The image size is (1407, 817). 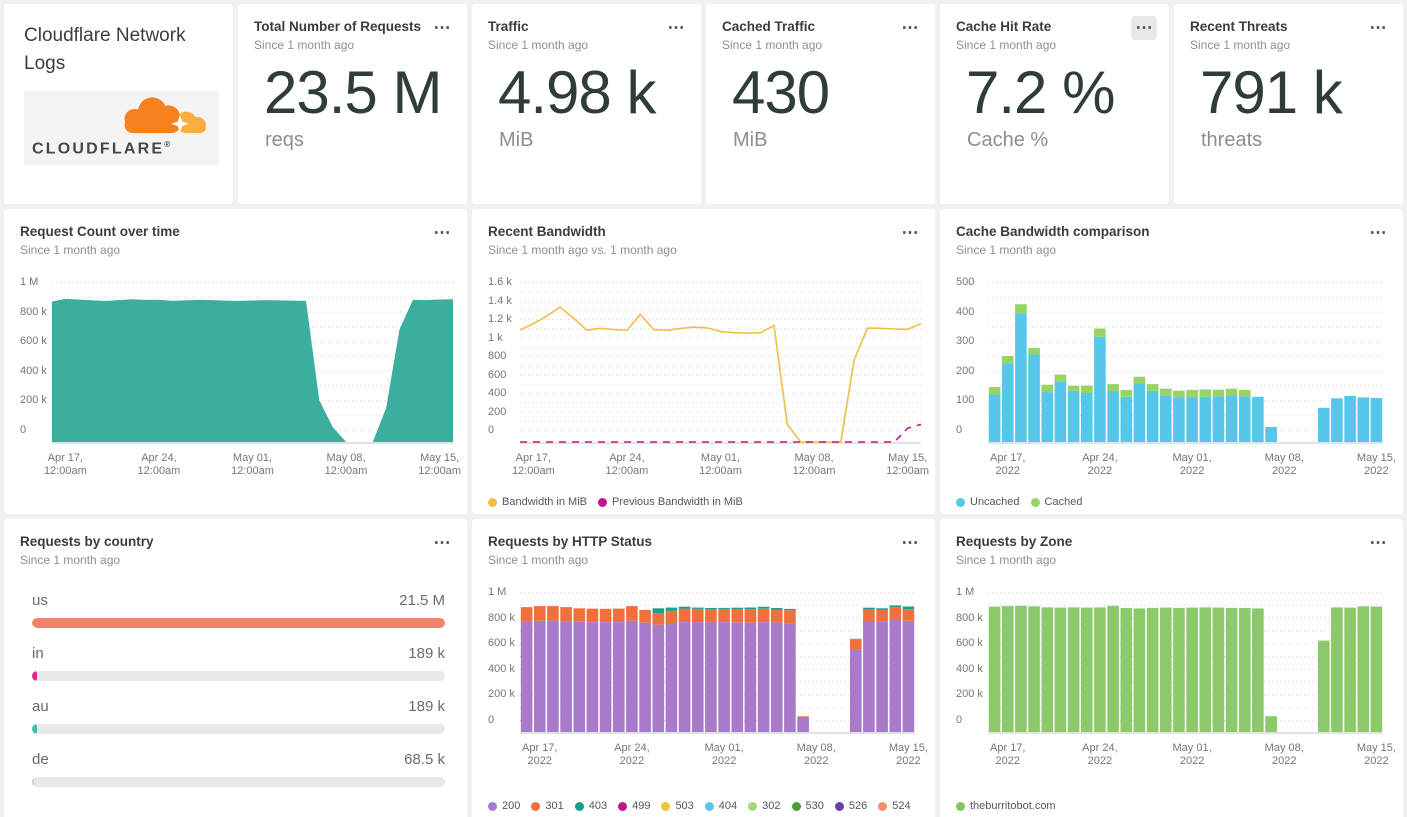 What do you see at coordinates (338, 26) in the screenshot?
I see `panel-title: Total Number of Requests` at bounding box center [338, 26].